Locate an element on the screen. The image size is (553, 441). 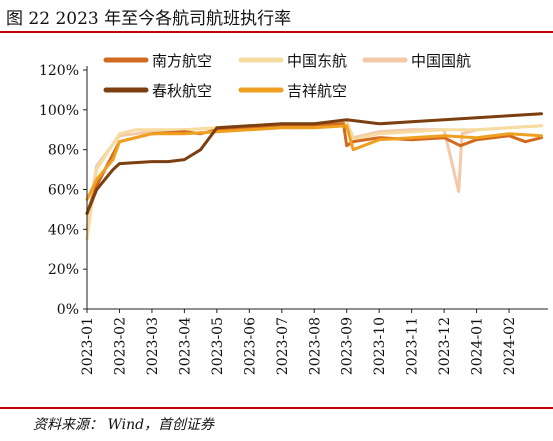
x-tick-label: 2023-12 is located at coordinates (445, 346).